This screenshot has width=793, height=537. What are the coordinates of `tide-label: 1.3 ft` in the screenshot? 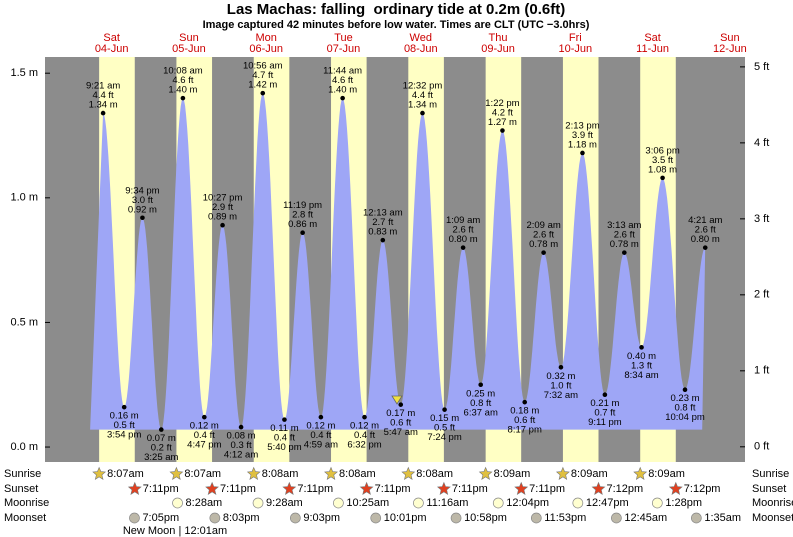 It's located at (641, 365).